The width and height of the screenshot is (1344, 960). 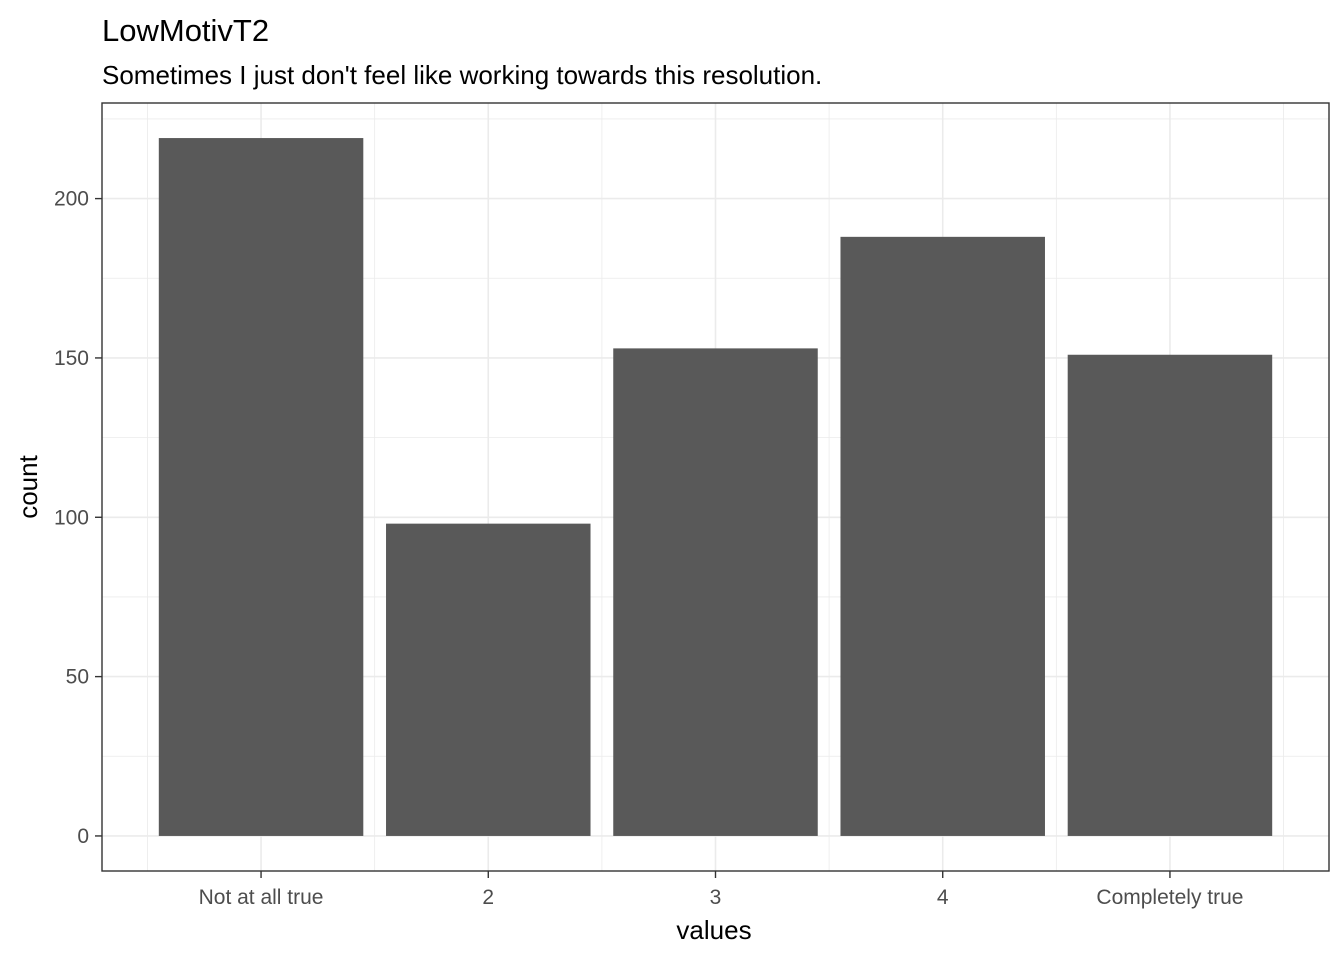 I want to click on y-tick-label: 0, so click(x=83, y=836).